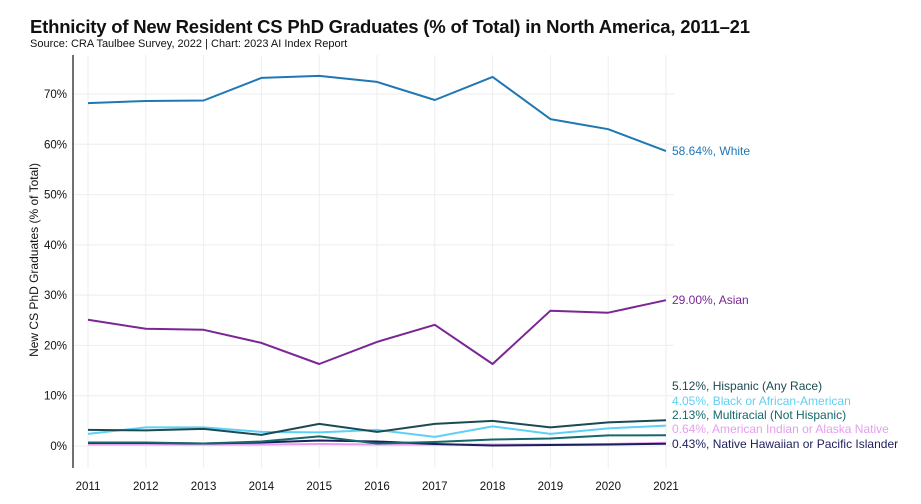  I want to click on x-tick-label: 2018, so click(493, 487).